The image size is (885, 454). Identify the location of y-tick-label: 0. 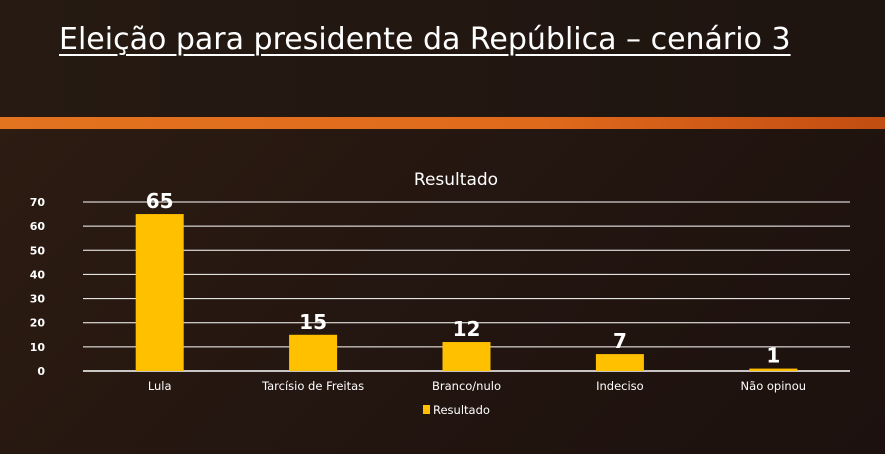
(41, 371).